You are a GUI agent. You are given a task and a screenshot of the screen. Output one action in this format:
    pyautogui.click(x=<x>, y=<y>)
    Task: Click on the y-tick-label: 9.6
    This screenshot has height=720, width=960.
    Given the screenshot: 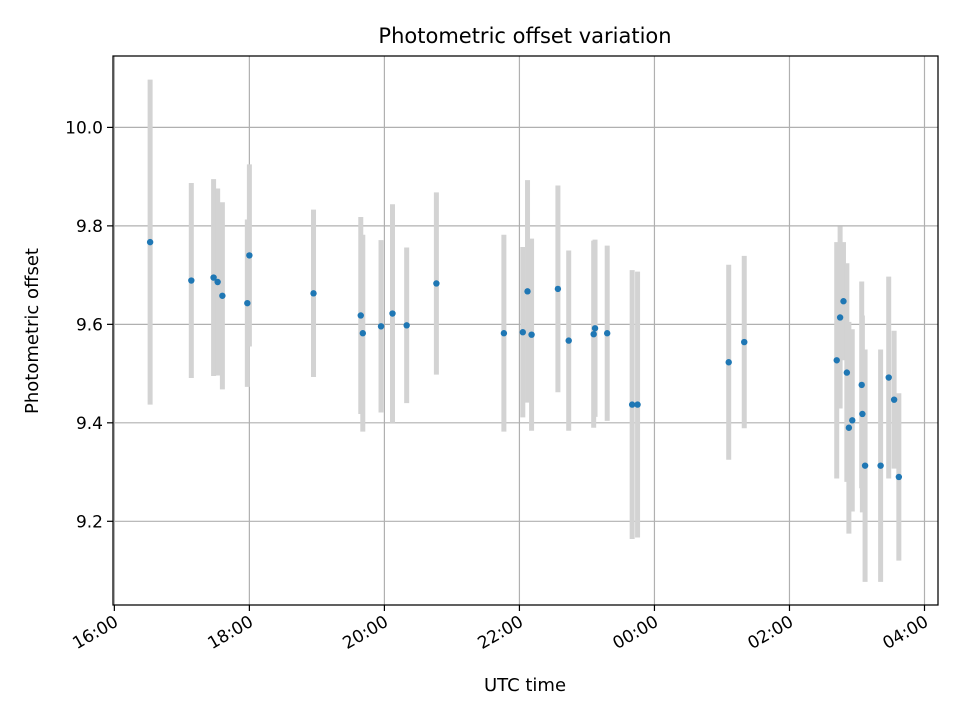 What is the action you would take?
    pyautogui.click(x=89, y=325)
    